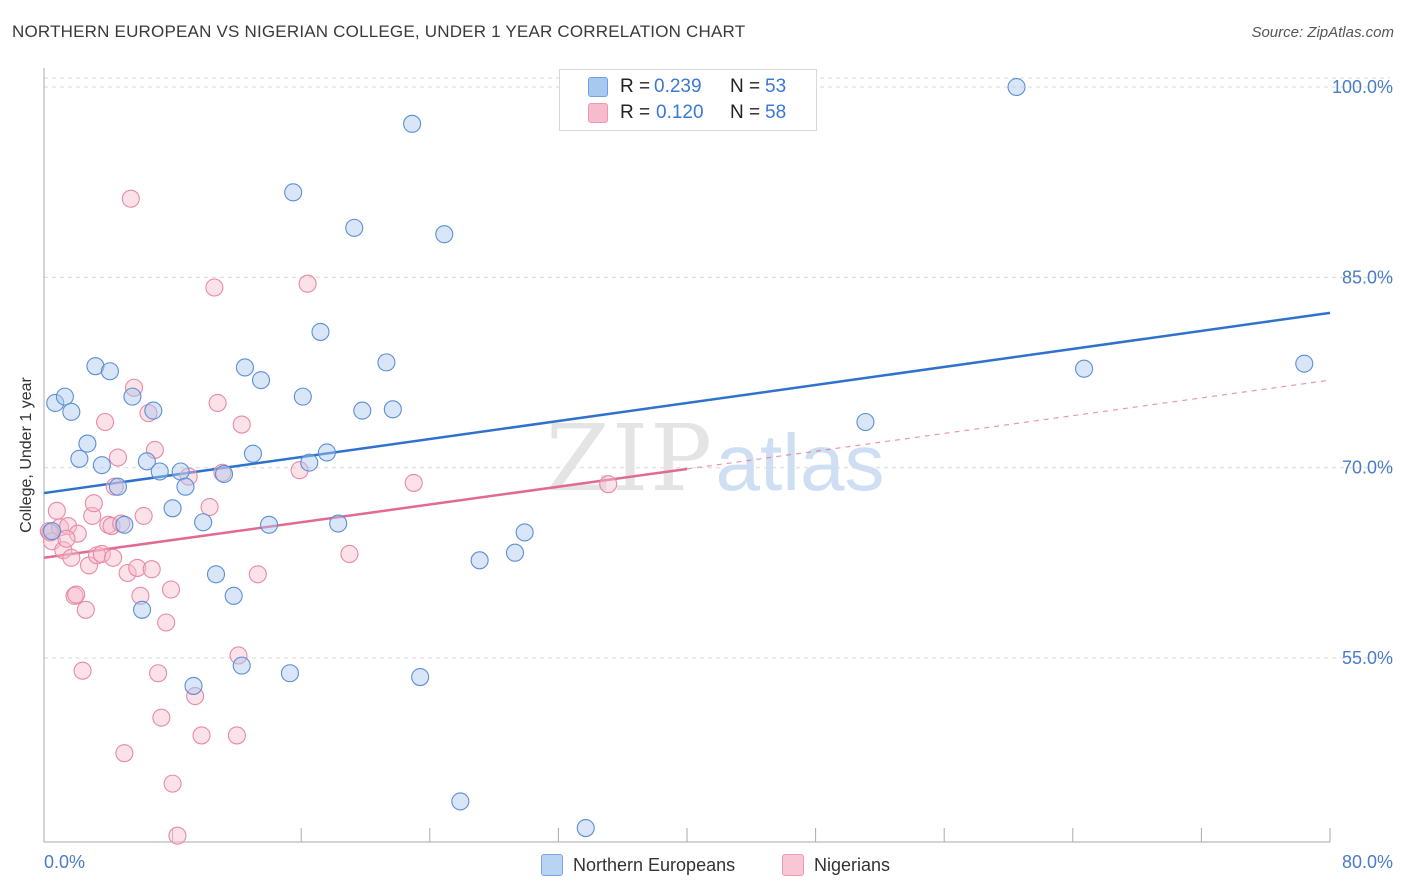  Describe the element at coordinates (776, 86) in the screenshot. I see `legend-n-value: 53` at that location.